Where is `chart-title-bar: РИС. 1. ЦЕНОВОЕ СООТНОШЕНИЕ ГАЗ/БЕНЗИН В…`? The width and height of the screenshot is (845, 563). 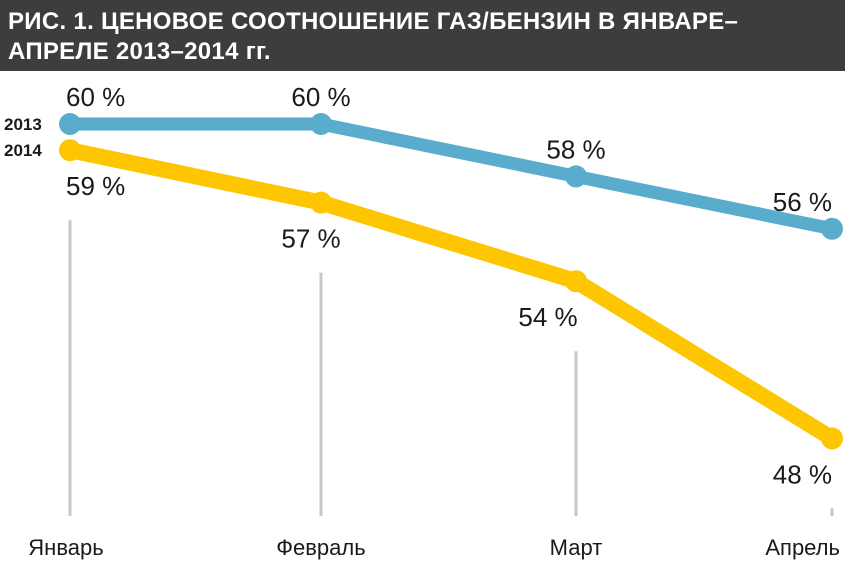 chart-title-bar: РИС. 1. ЦЕНОВОЕ СООТНОШЕНИЕ ГАЗ/БЕНЗИН В… is located at coordinates (422, 35).